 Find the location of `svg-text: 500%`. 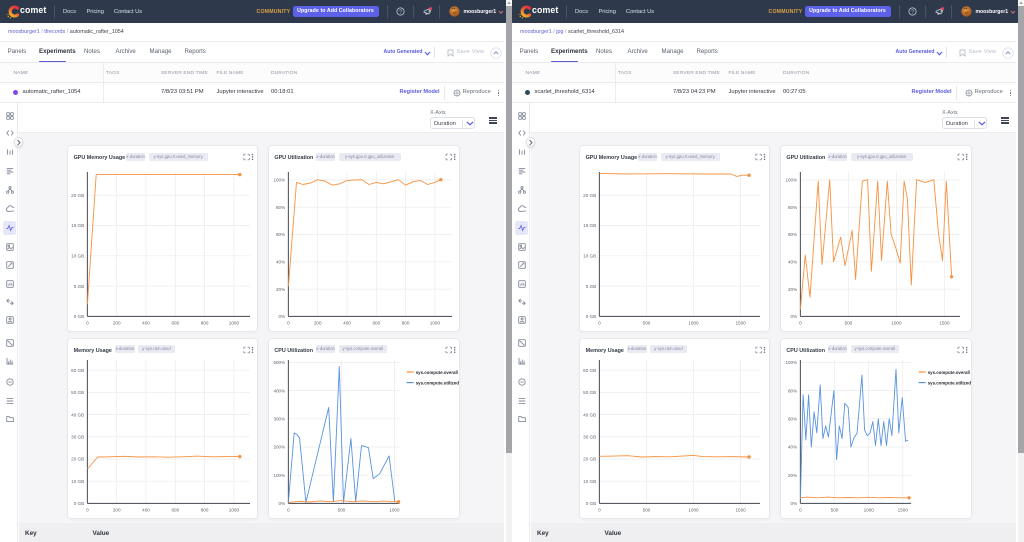

svg-text: 500% is located at coordinates (279, 362).